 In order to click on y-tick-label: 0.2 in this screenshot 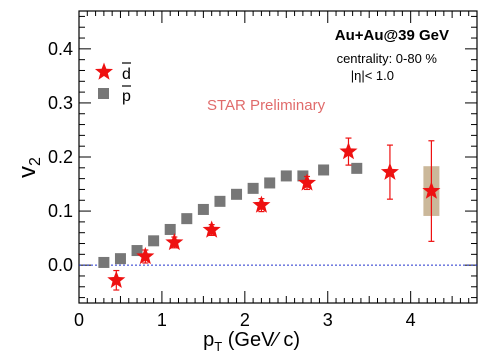, I will do `click(60, 157)`.